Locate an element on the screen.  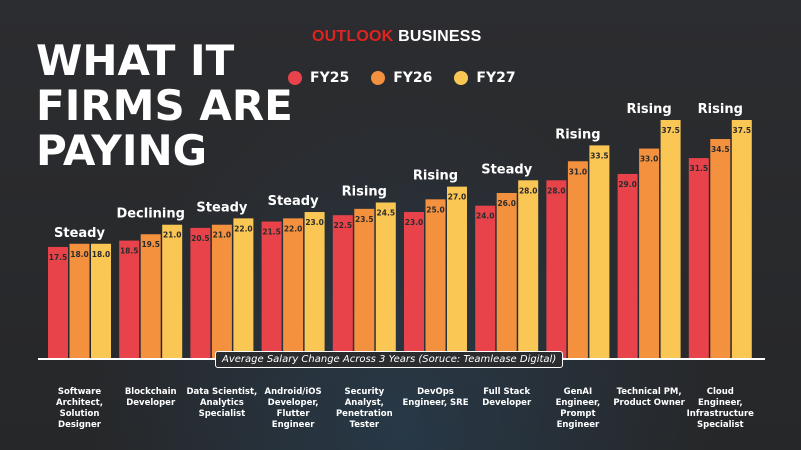
data-label-fy26-9: 34.5 is located at coordinates (720, 149).